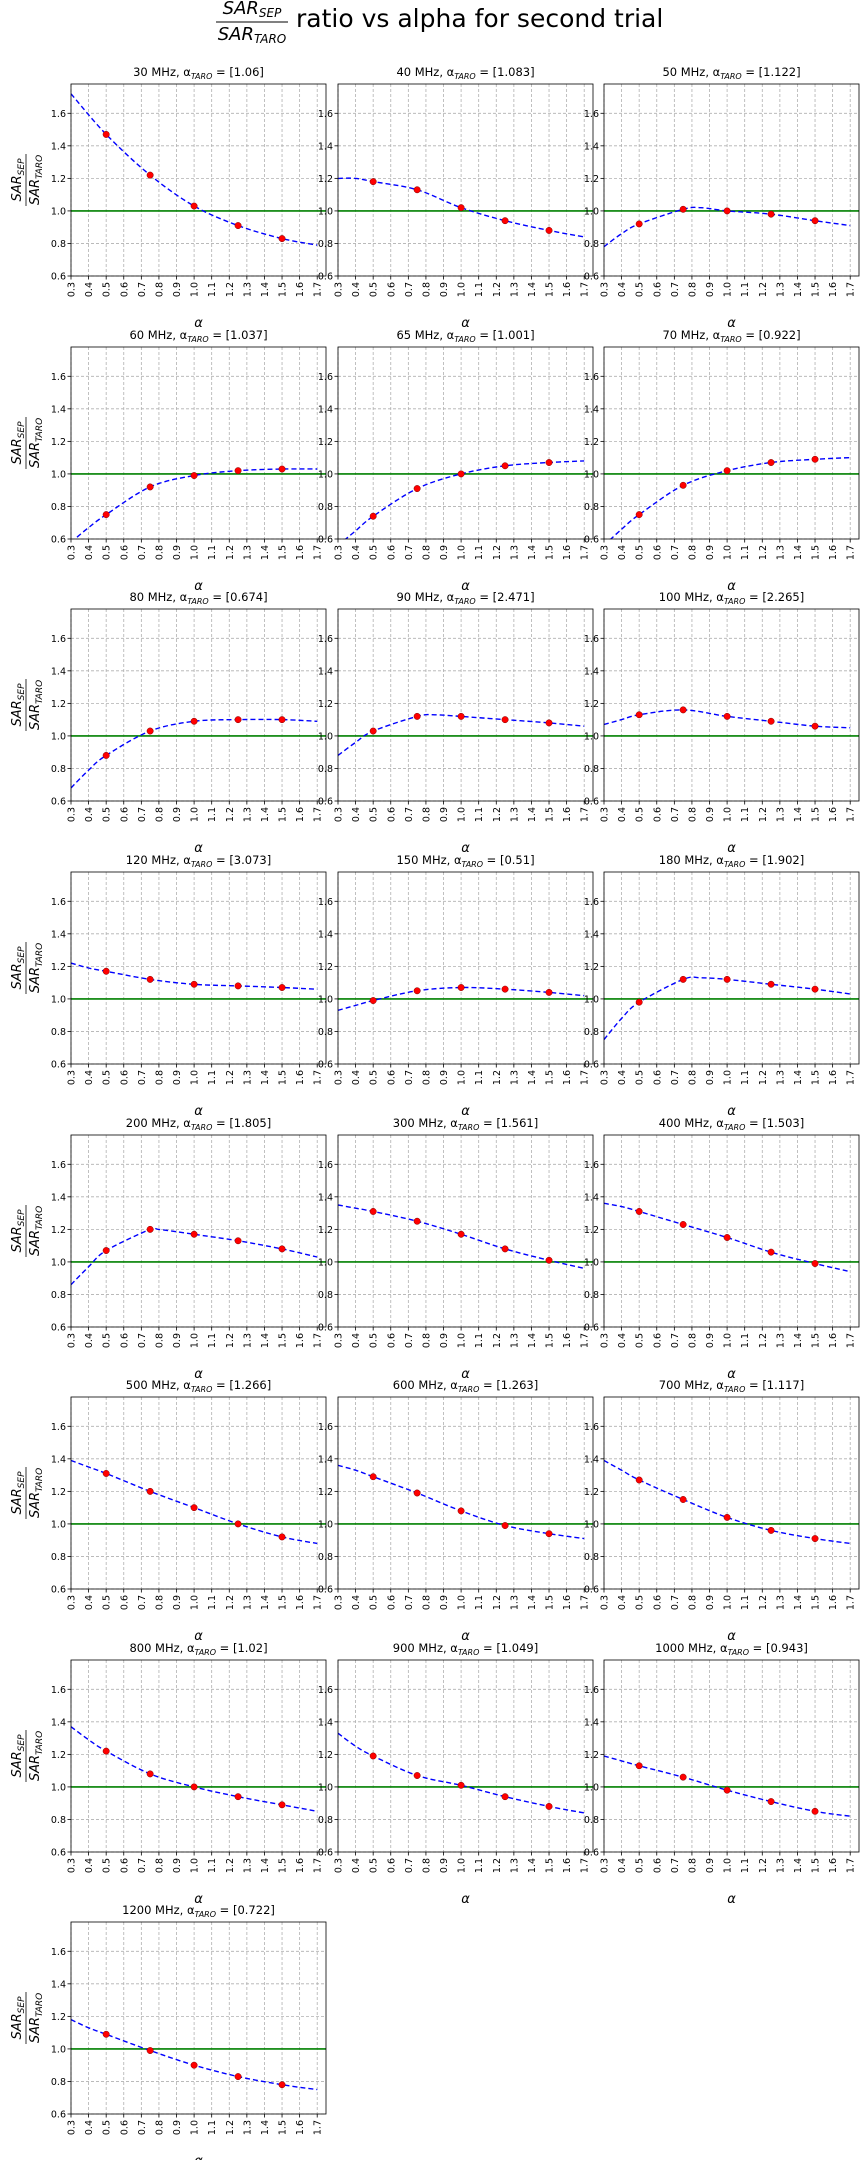  Describe the element at coordinates (692, 1602) in the screenshot. I see `x-tick-label: 0.8` at that location.